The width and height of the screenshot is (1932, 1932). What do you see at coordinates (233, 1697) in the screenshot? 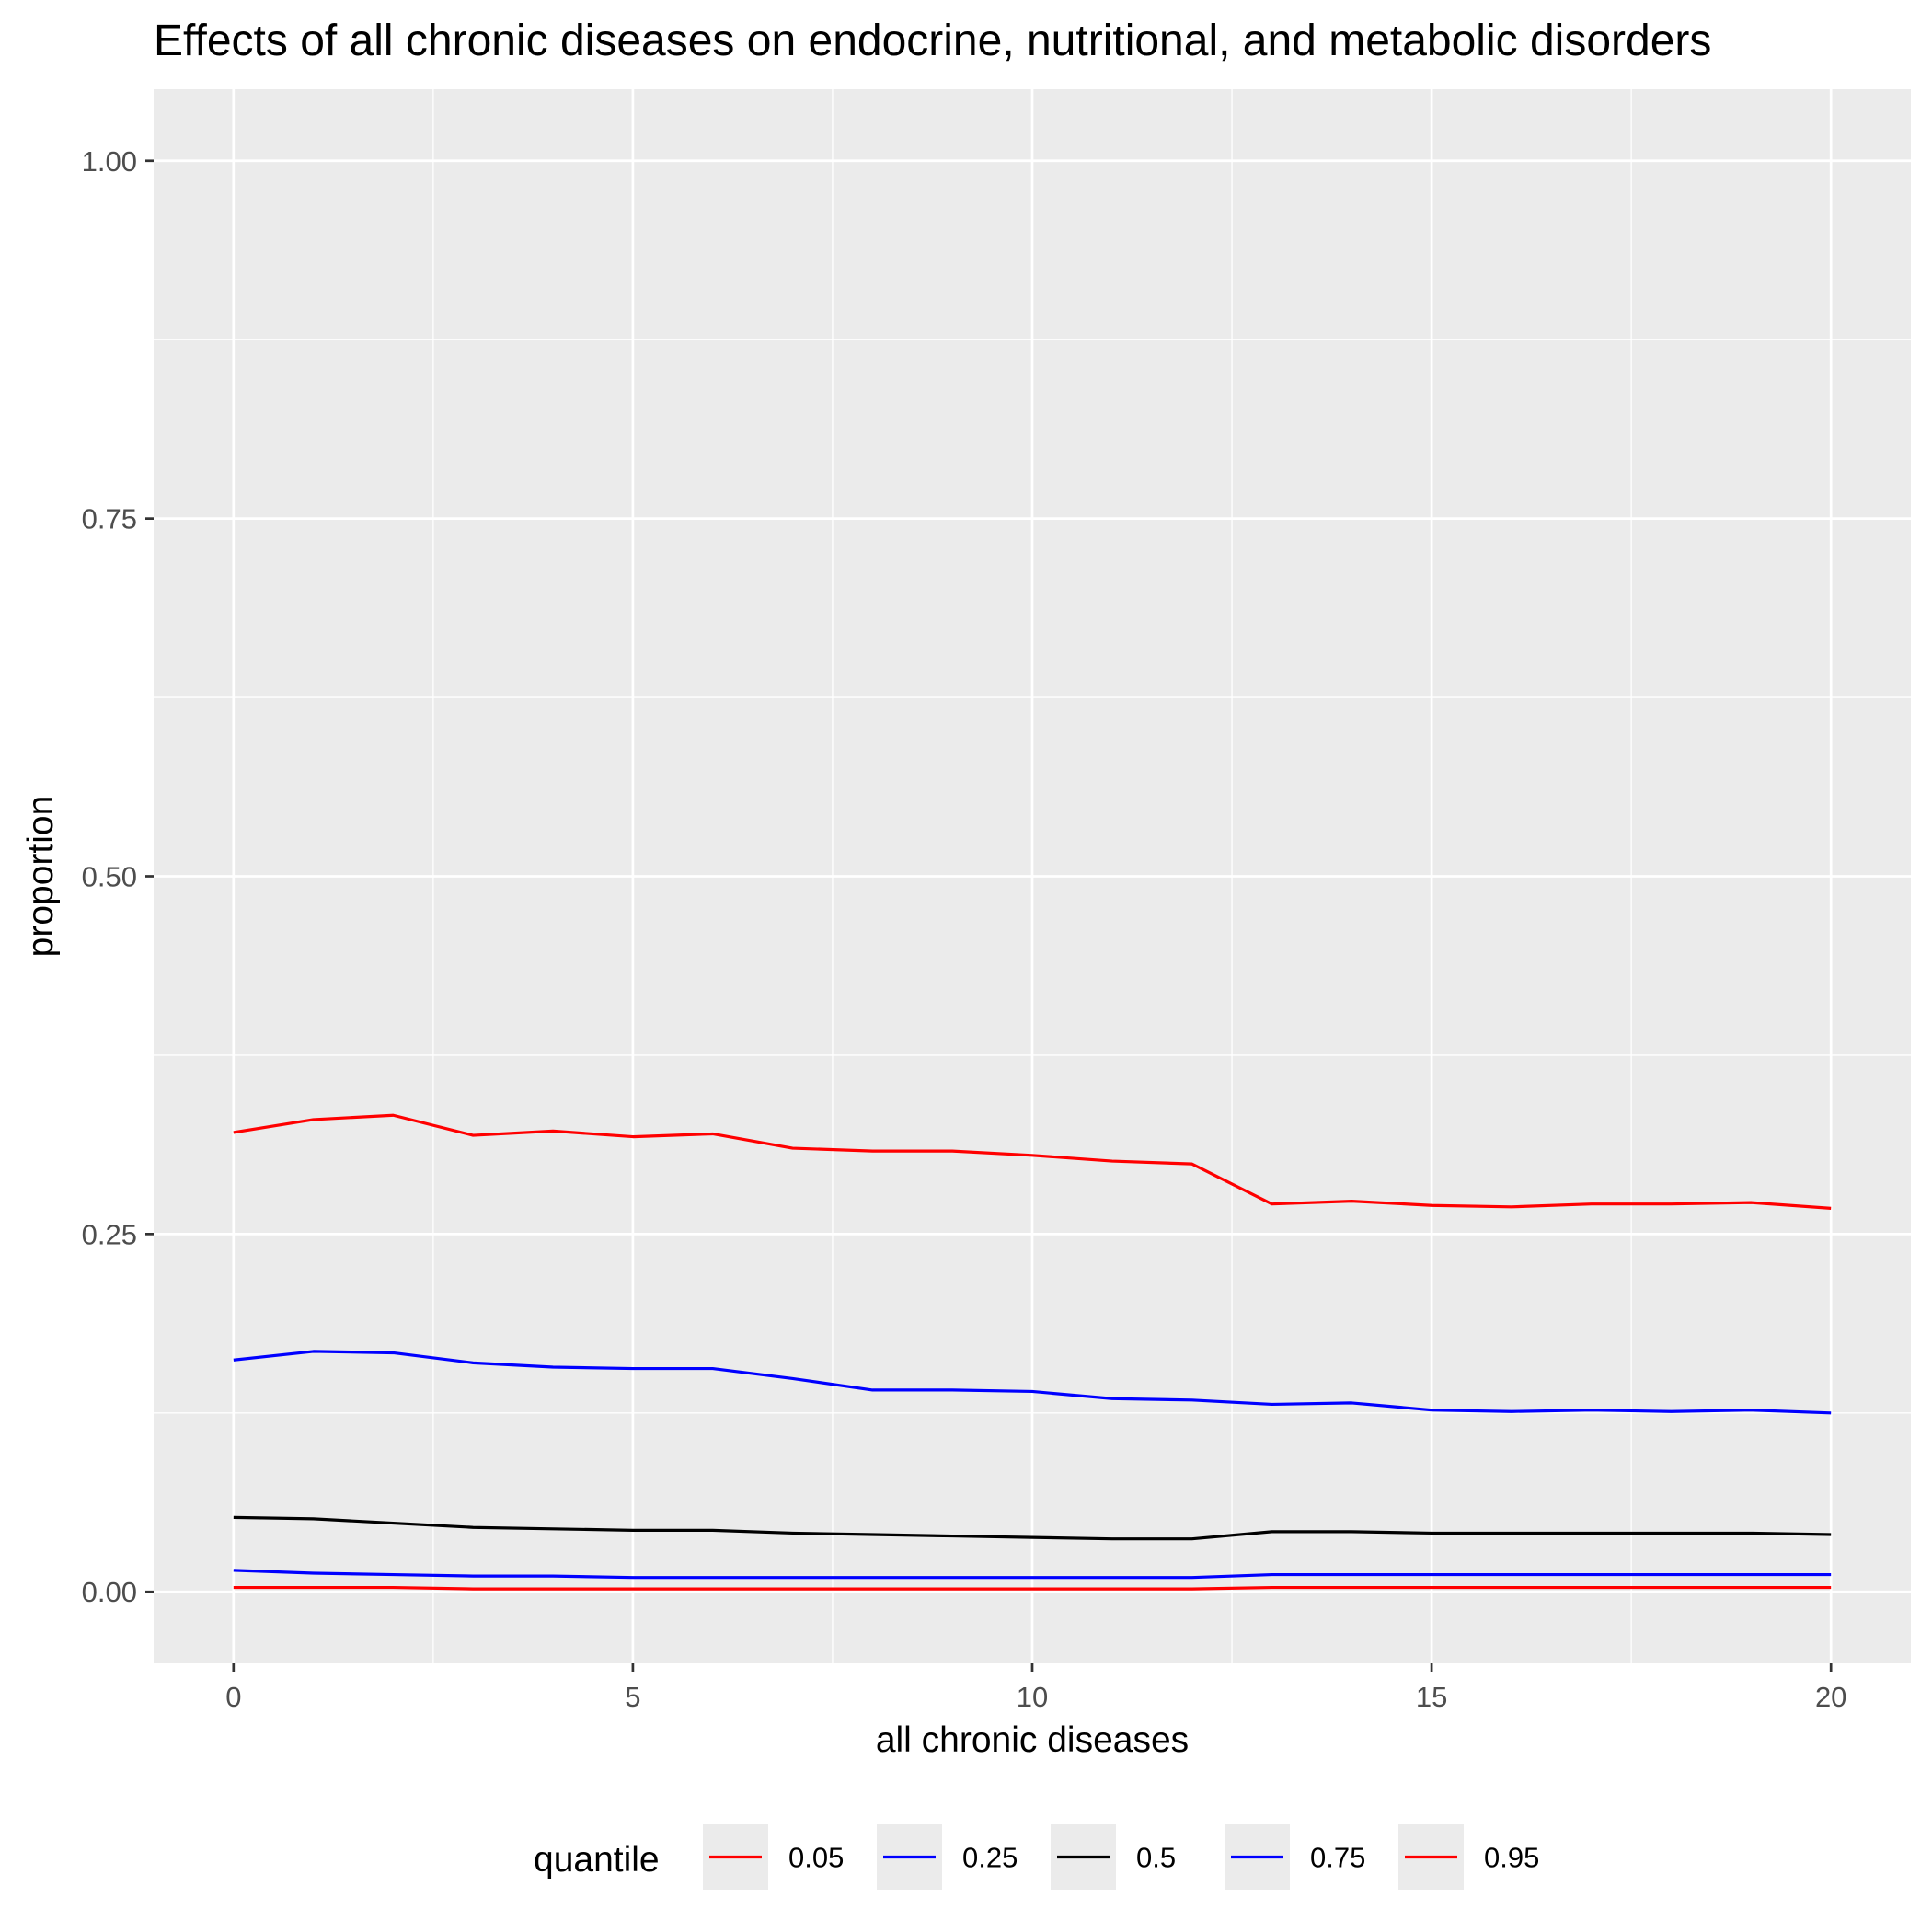
I see `x-tick-label: 0` at bounding box center [233, 1697].